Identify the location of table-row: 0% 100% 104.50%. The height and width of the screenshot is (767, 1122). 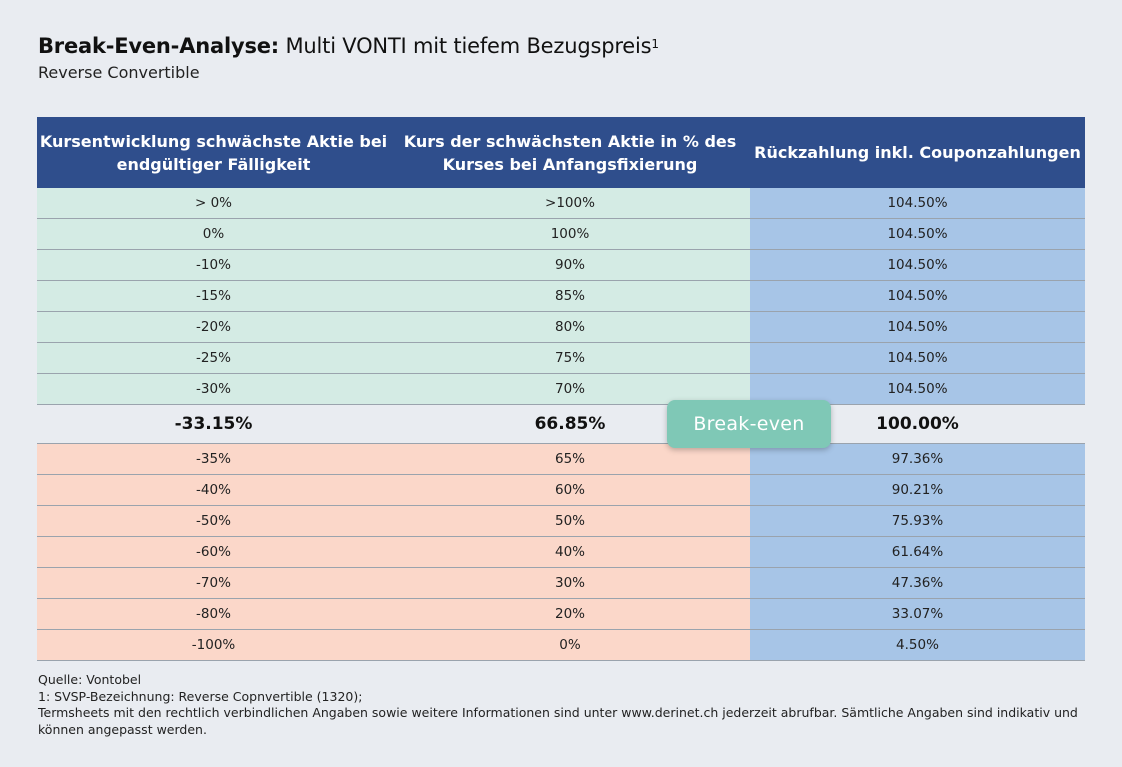
(561, 234).